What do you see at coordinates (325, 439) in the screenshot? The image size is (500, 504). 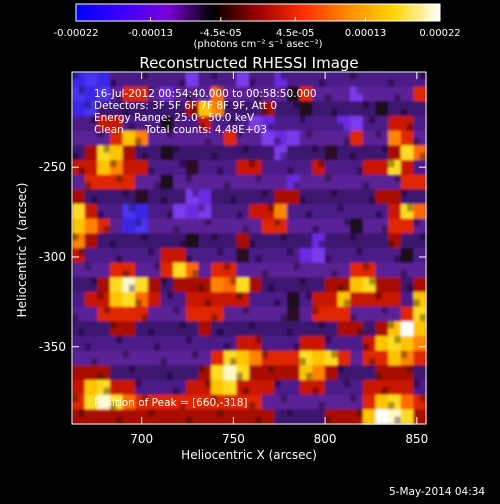 I see `x-tick-label: 800` at bounding box center [325, 439].